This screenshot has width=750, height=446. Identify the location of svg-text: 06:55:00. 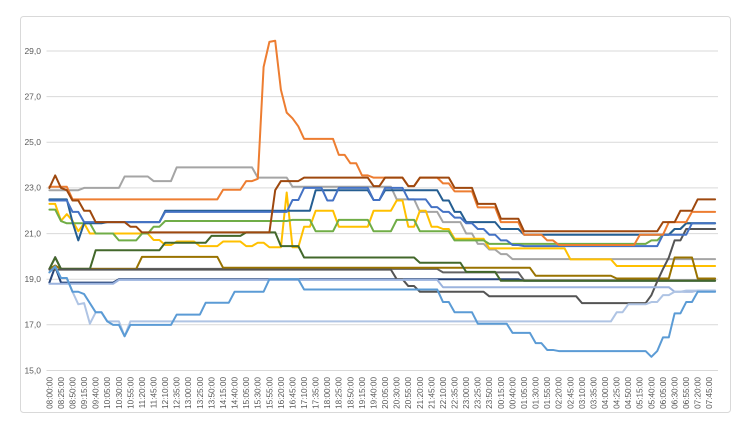
(686, 393).